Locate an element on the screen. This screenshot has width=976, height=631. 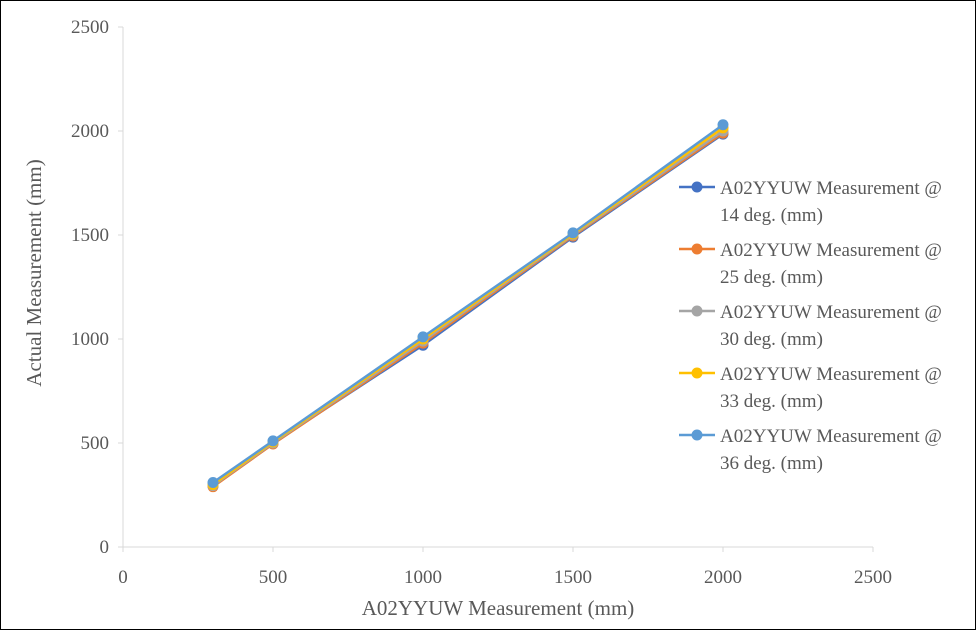
y-tick-label: 1500 is located at coordinates (90, 235).